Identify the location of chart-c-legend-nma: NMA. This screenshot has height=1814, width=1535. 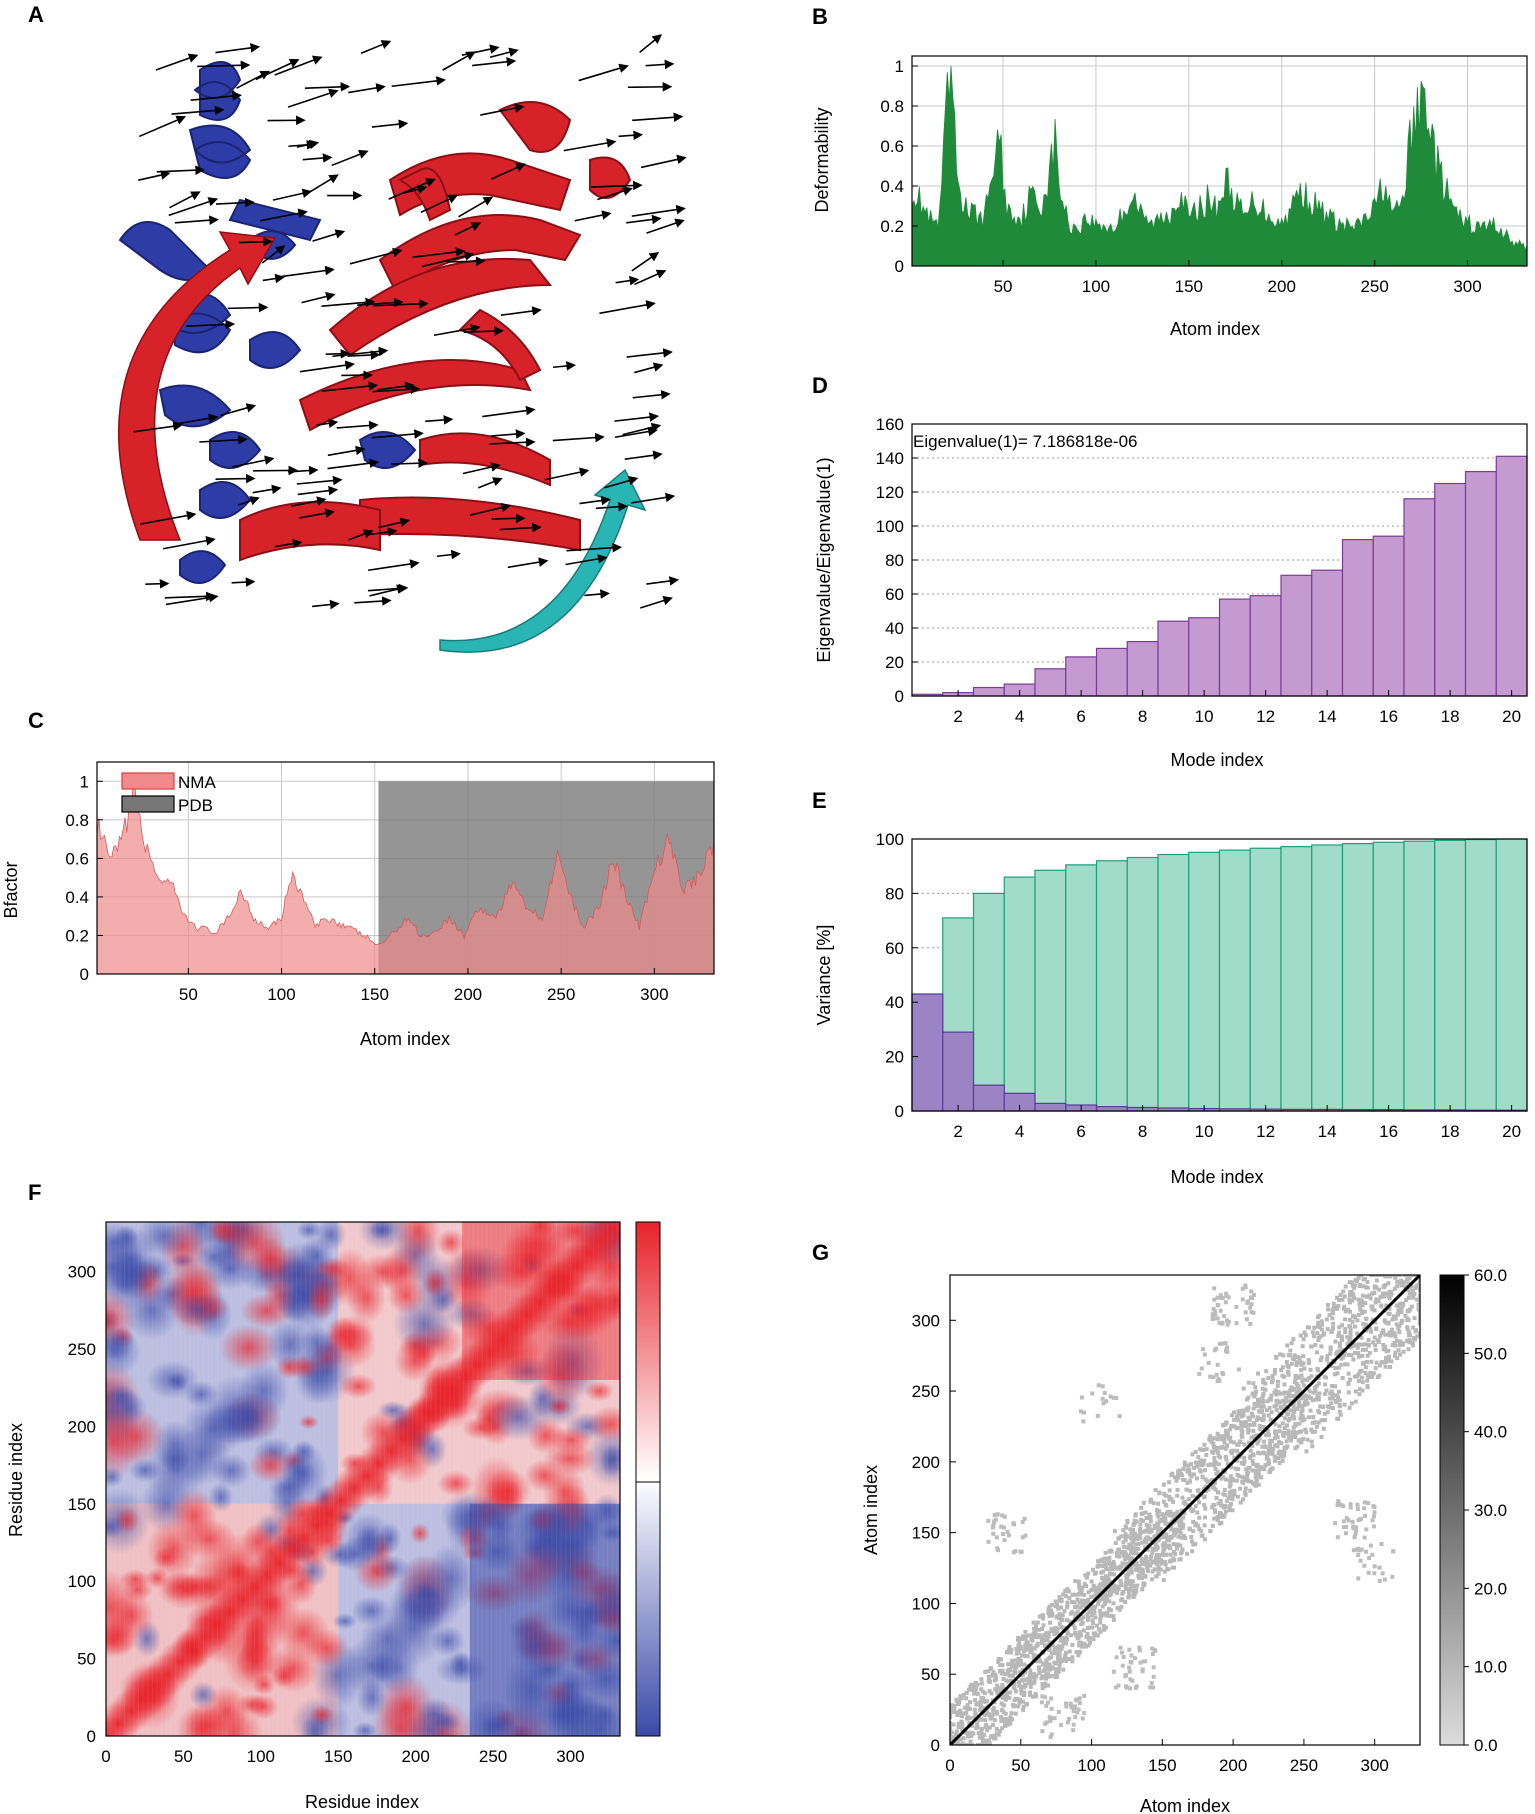
(197, 782).